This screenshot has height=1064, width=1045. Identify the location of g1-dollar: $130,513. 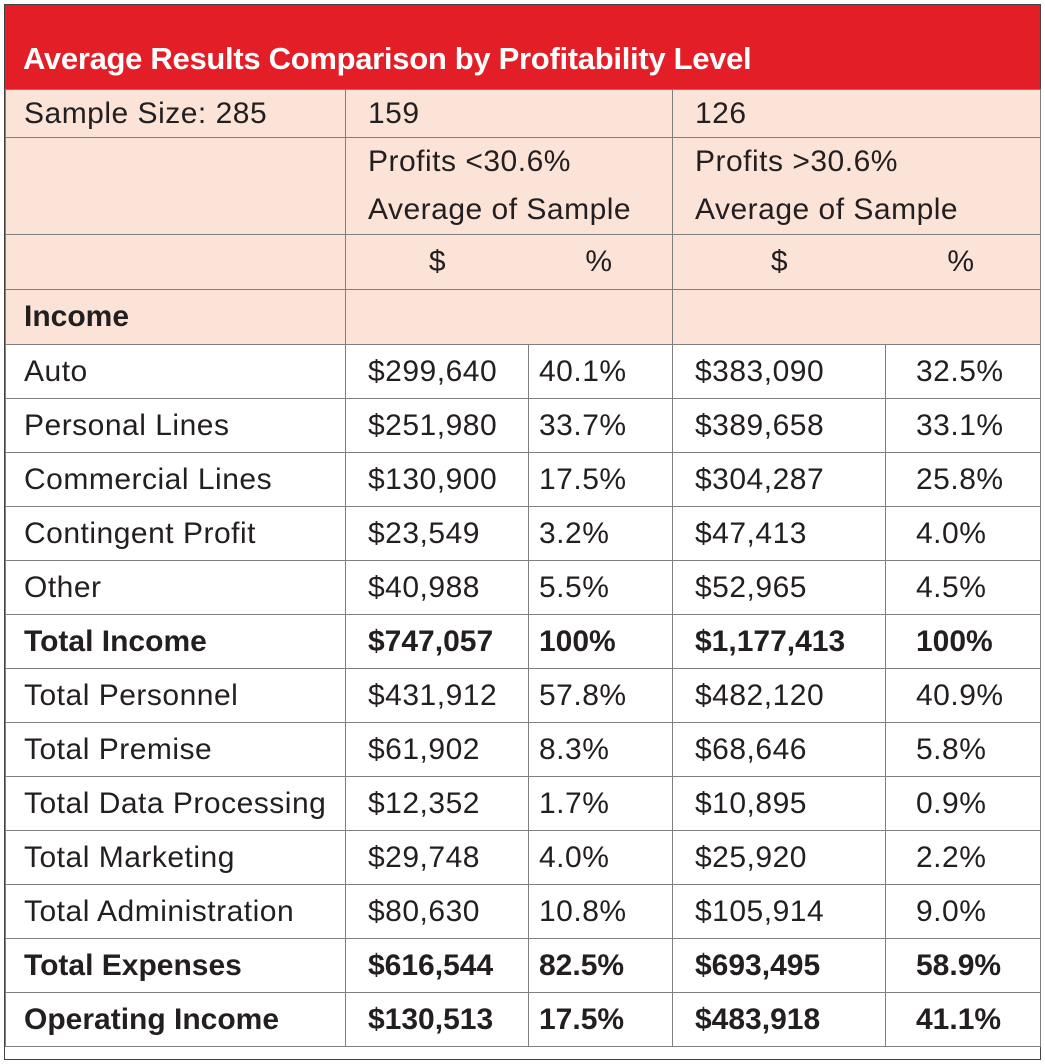
(437, 1019).